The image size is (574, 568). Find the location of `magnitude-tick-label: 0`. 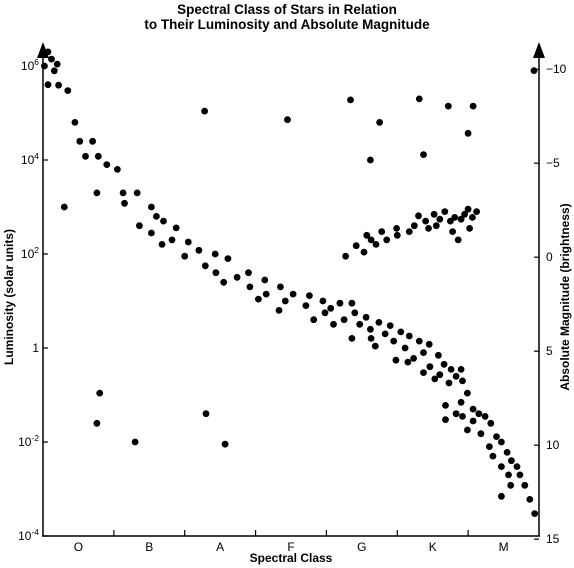

magnitude-tick-label: 0 is located at coordinates (549, 257).